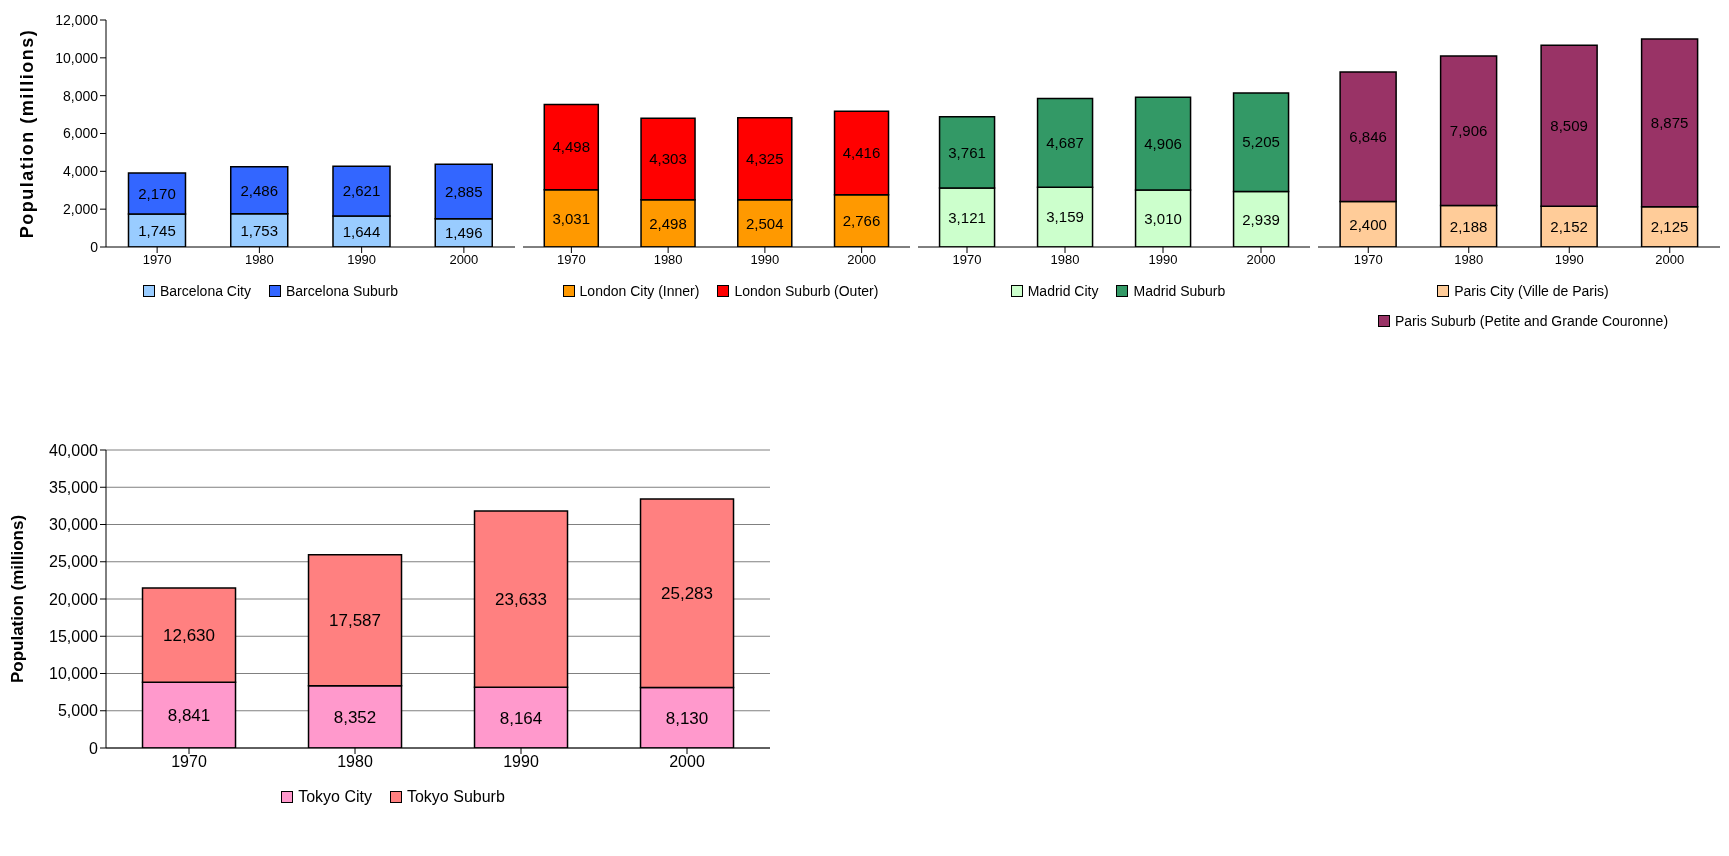 The height and width of the screenshot is (856, 1729). What do you see at coordinates (74, 525) in the screenshot?
I see `y-tick-label: 30,000` at bounding box center [74, 525].